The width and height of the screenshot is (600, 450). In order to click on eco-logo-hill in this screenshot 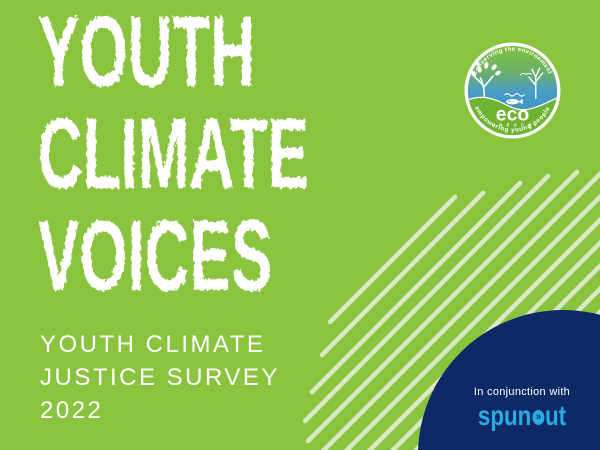, I will do `click(512, 116)`.